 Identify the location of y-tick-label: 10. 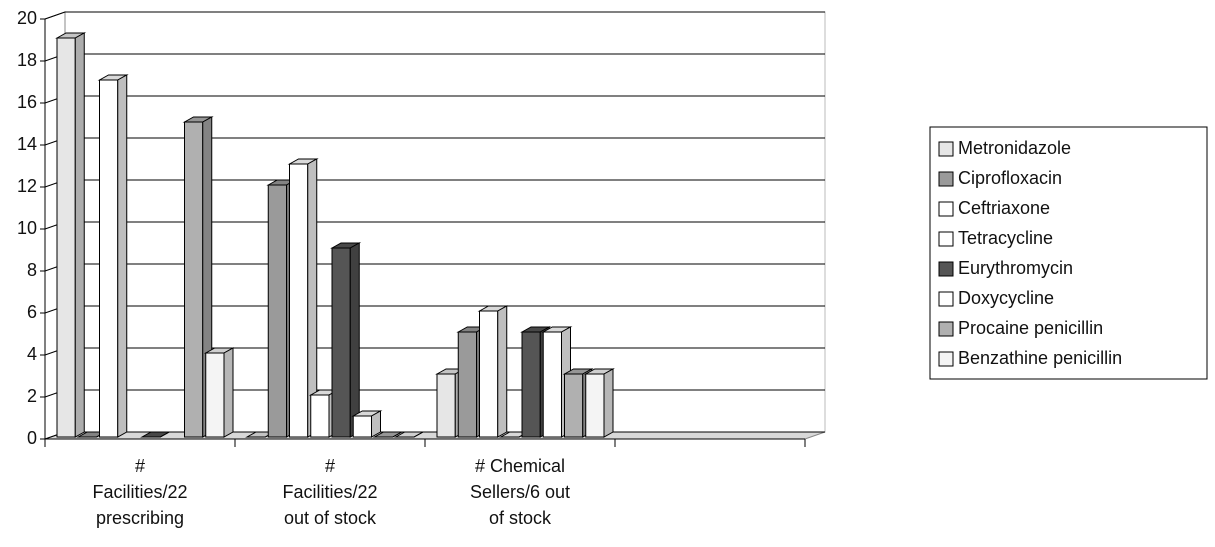
(27, 228).